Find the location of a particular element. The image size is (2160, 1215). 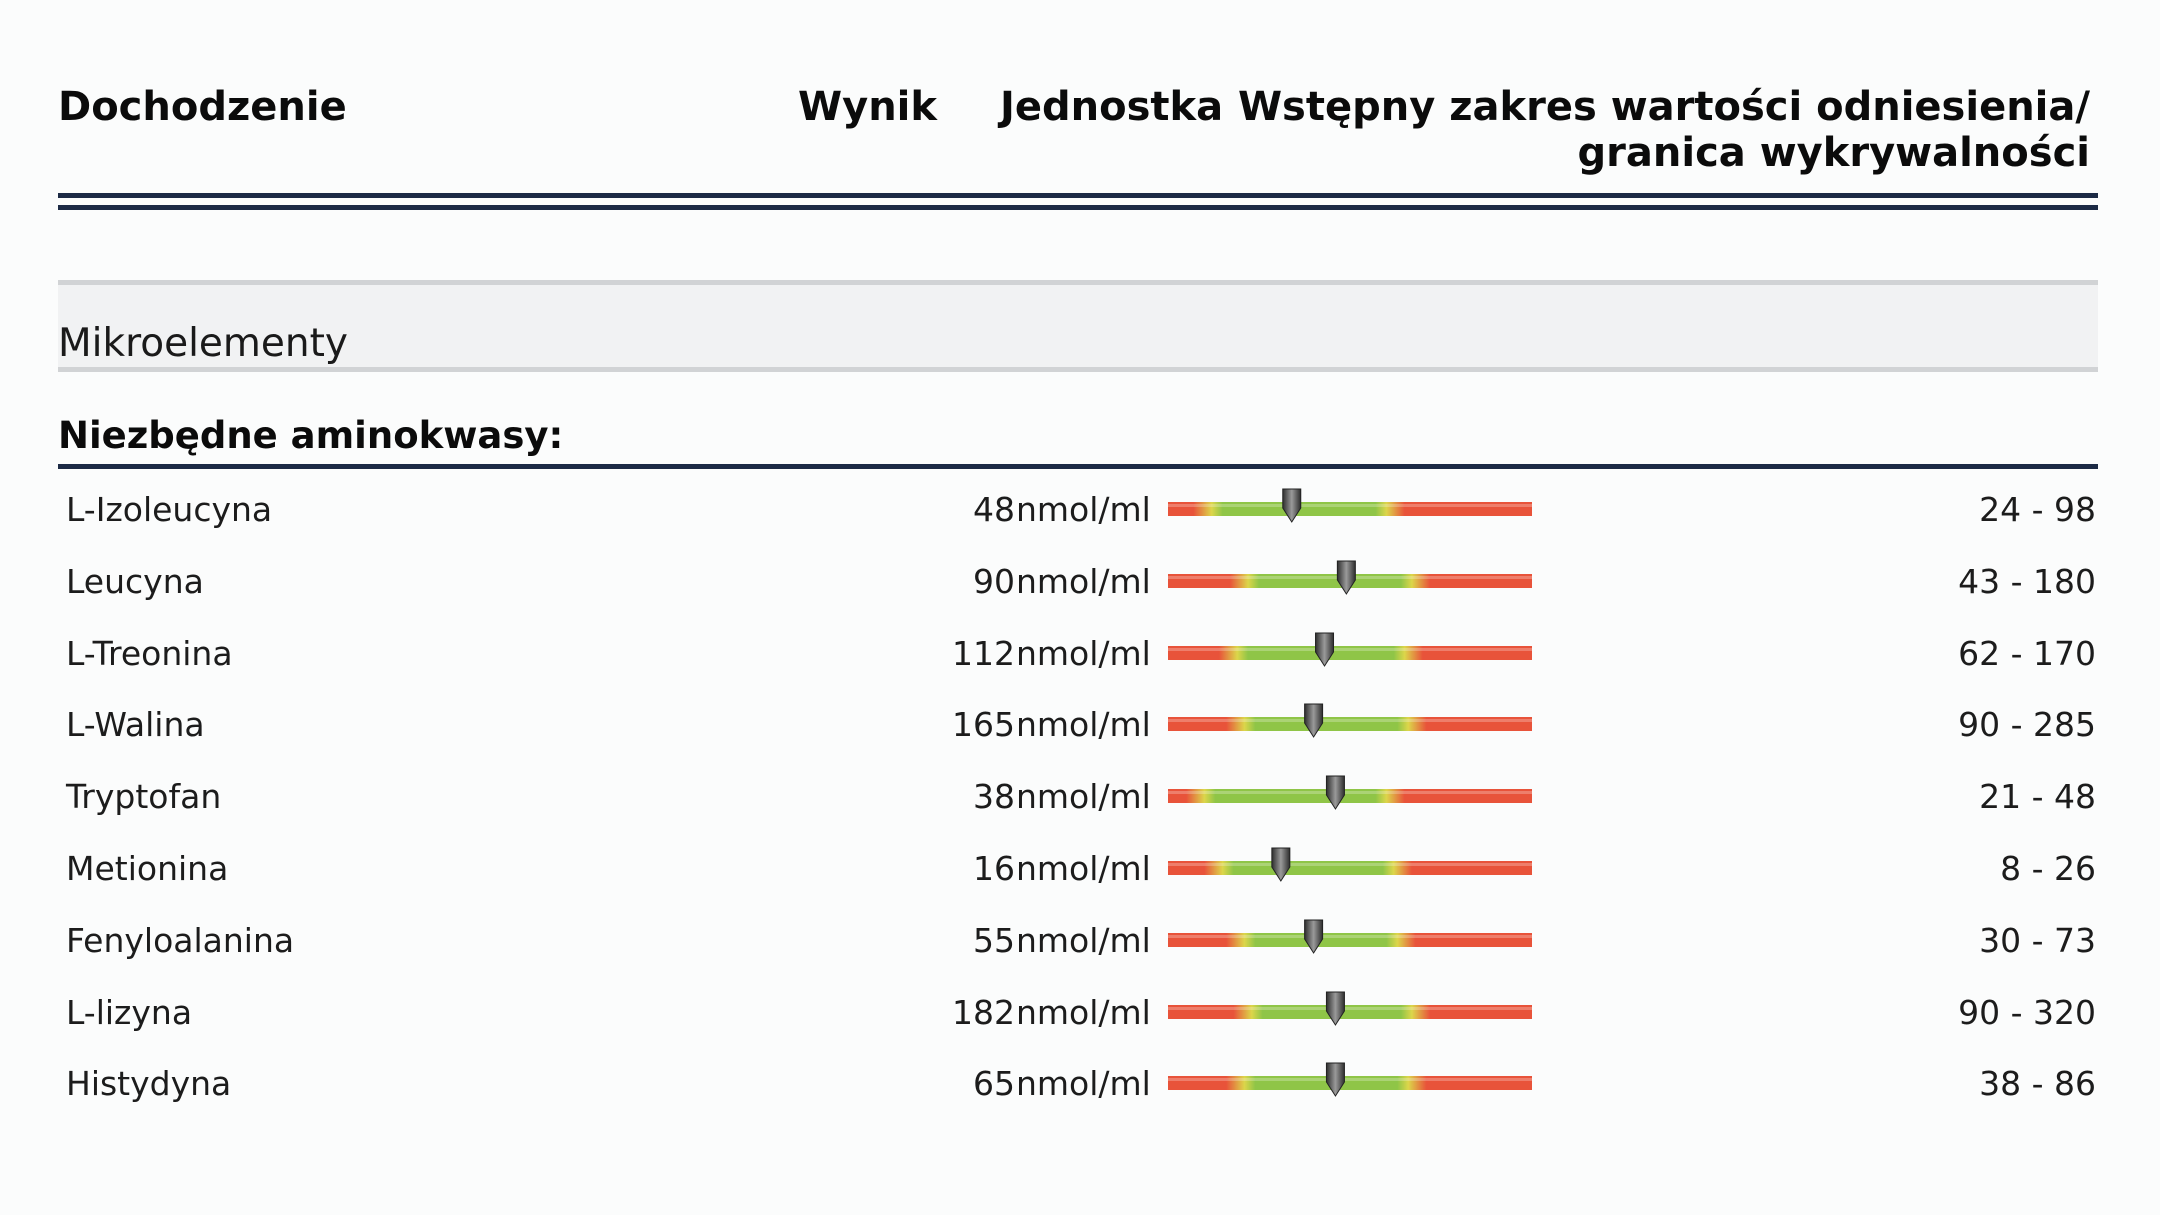

header-result: Wynik is located at coordinates (867, 107).